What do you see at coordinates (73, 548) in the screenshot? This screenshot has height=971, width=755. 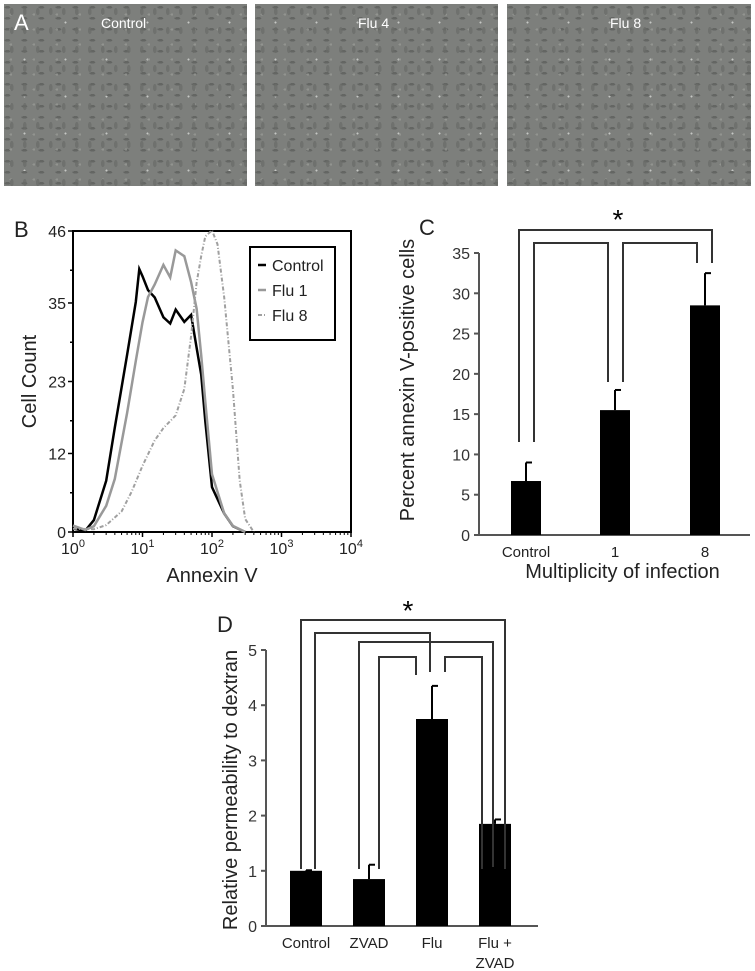 I see `x-tick-label: 10⁰` at bounding box center [73, 548].